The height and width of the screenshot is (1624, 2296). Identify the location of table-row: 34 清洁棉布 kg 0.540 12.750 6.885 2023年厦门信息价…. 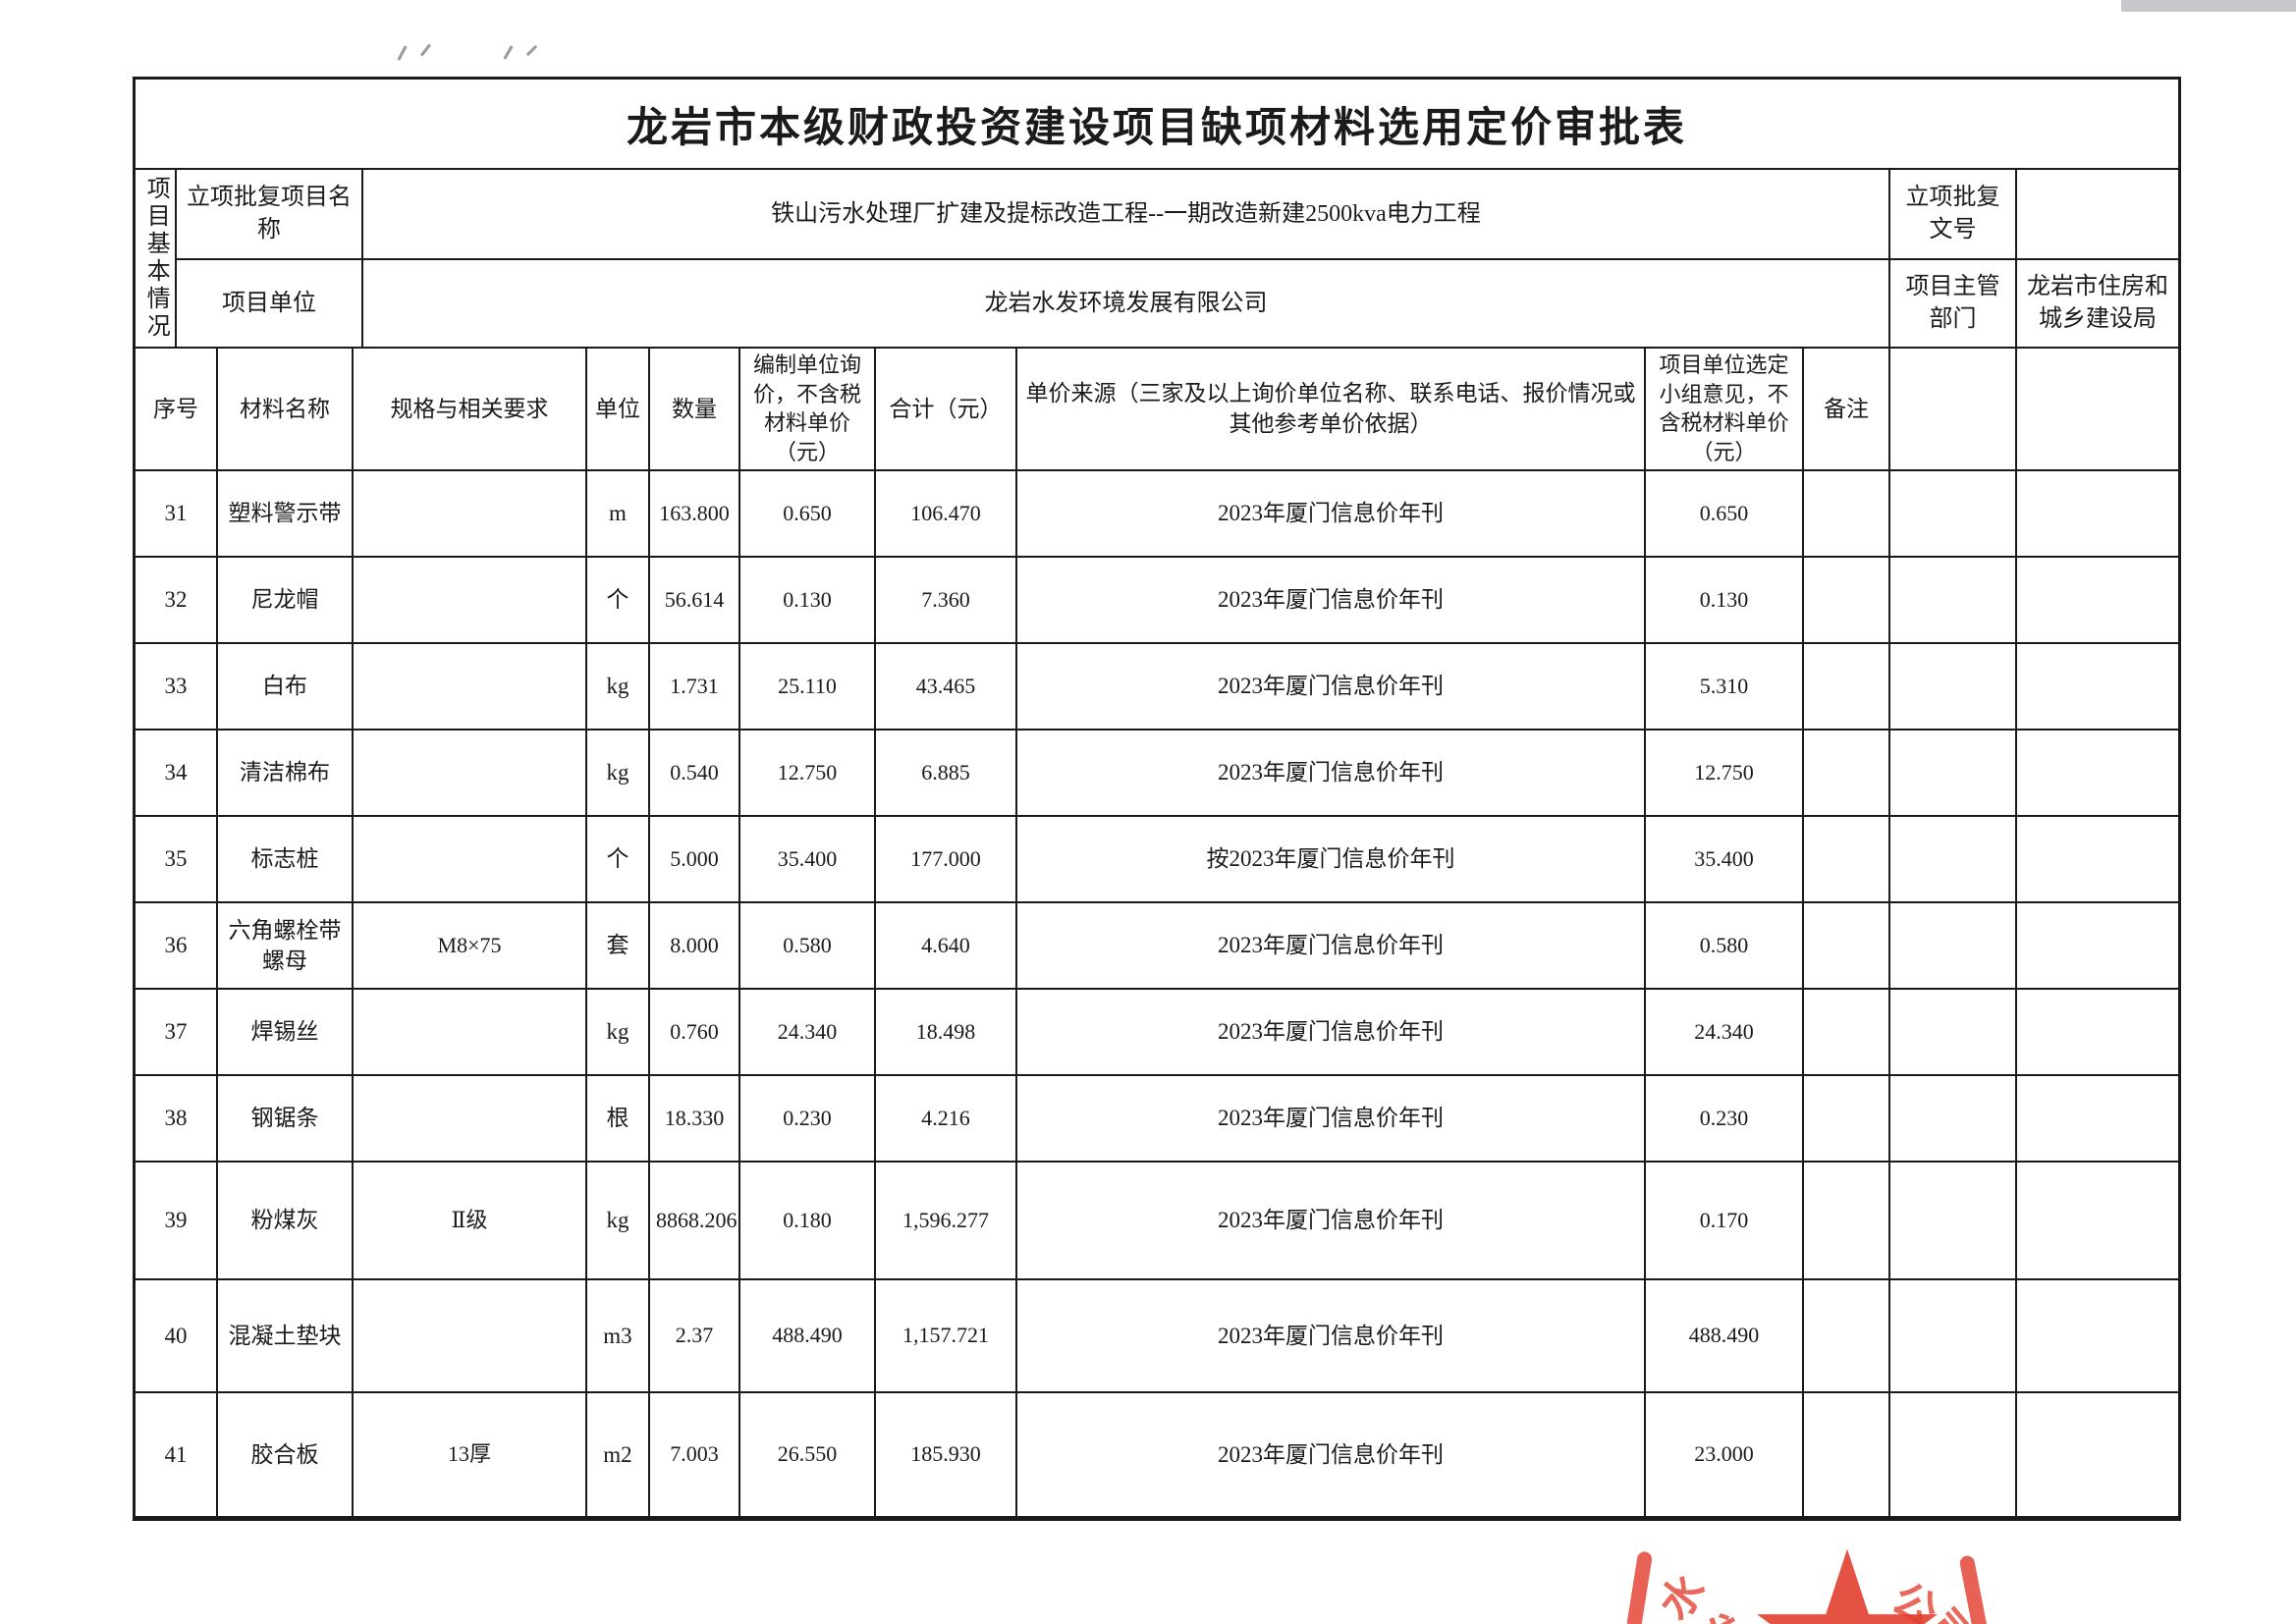
(1157, 772).